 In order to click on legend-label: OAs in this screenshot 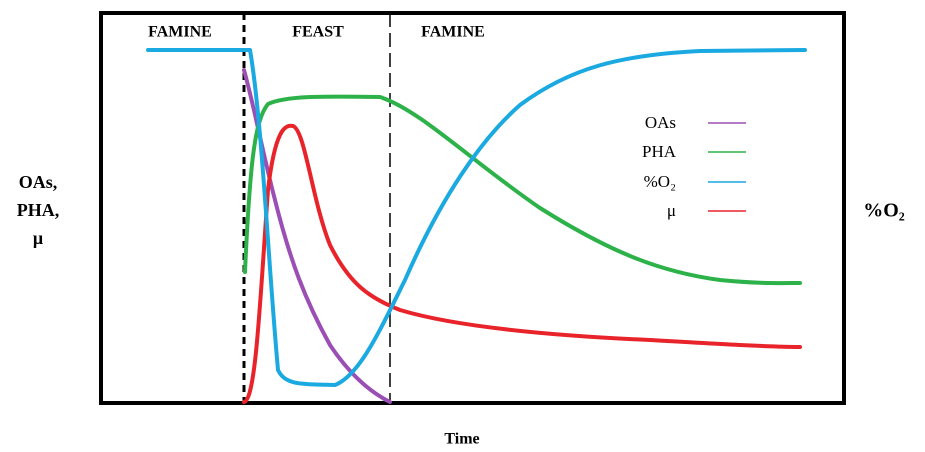, I will do `click(660, 122)`.